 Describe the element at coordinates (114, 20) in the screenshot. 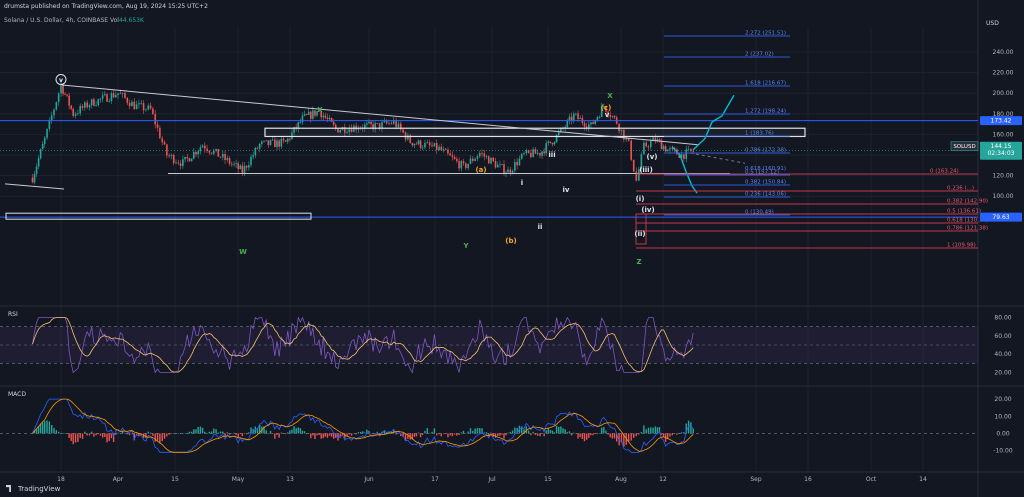

I see `volume-label: Vol` at that location.